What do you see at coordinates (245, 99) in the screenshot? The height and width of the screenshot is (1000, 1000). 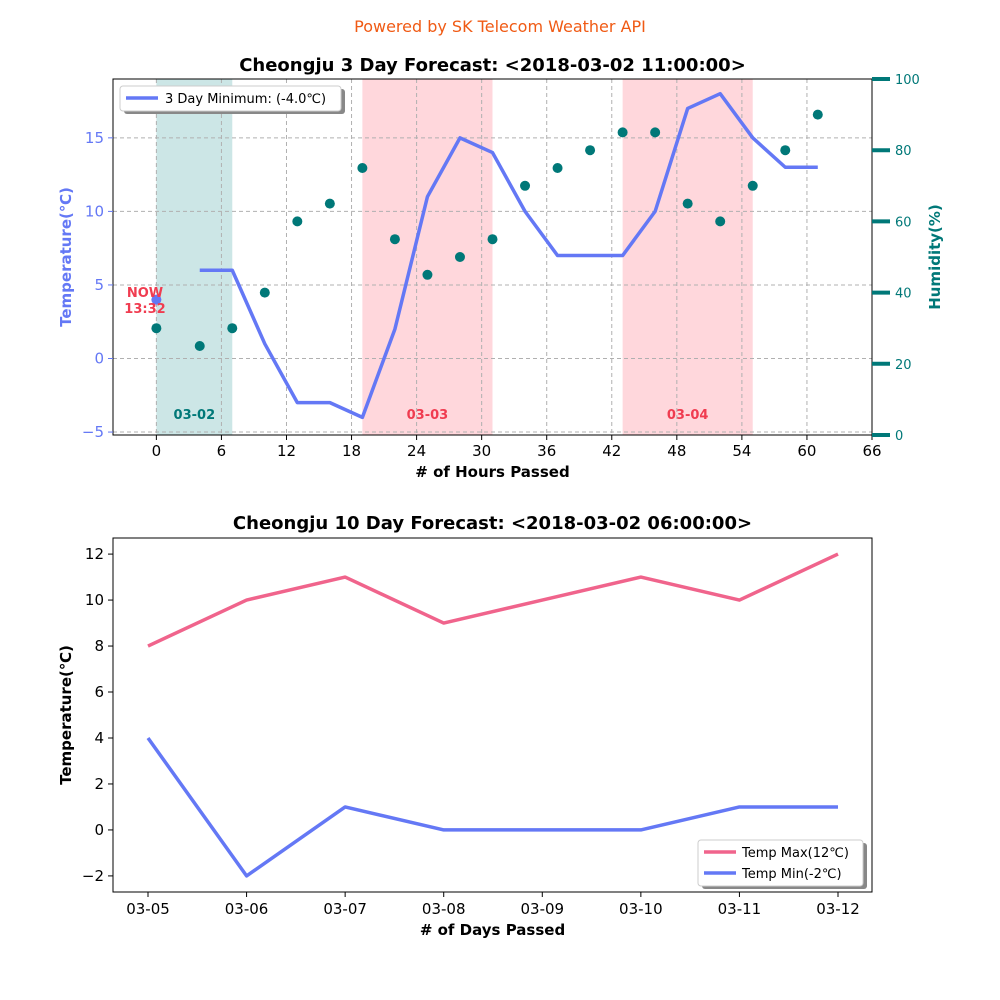 I see `legend-label-temperature: 3 Day Minimum: (-4.0℃)` at bounding box center [245, 99].